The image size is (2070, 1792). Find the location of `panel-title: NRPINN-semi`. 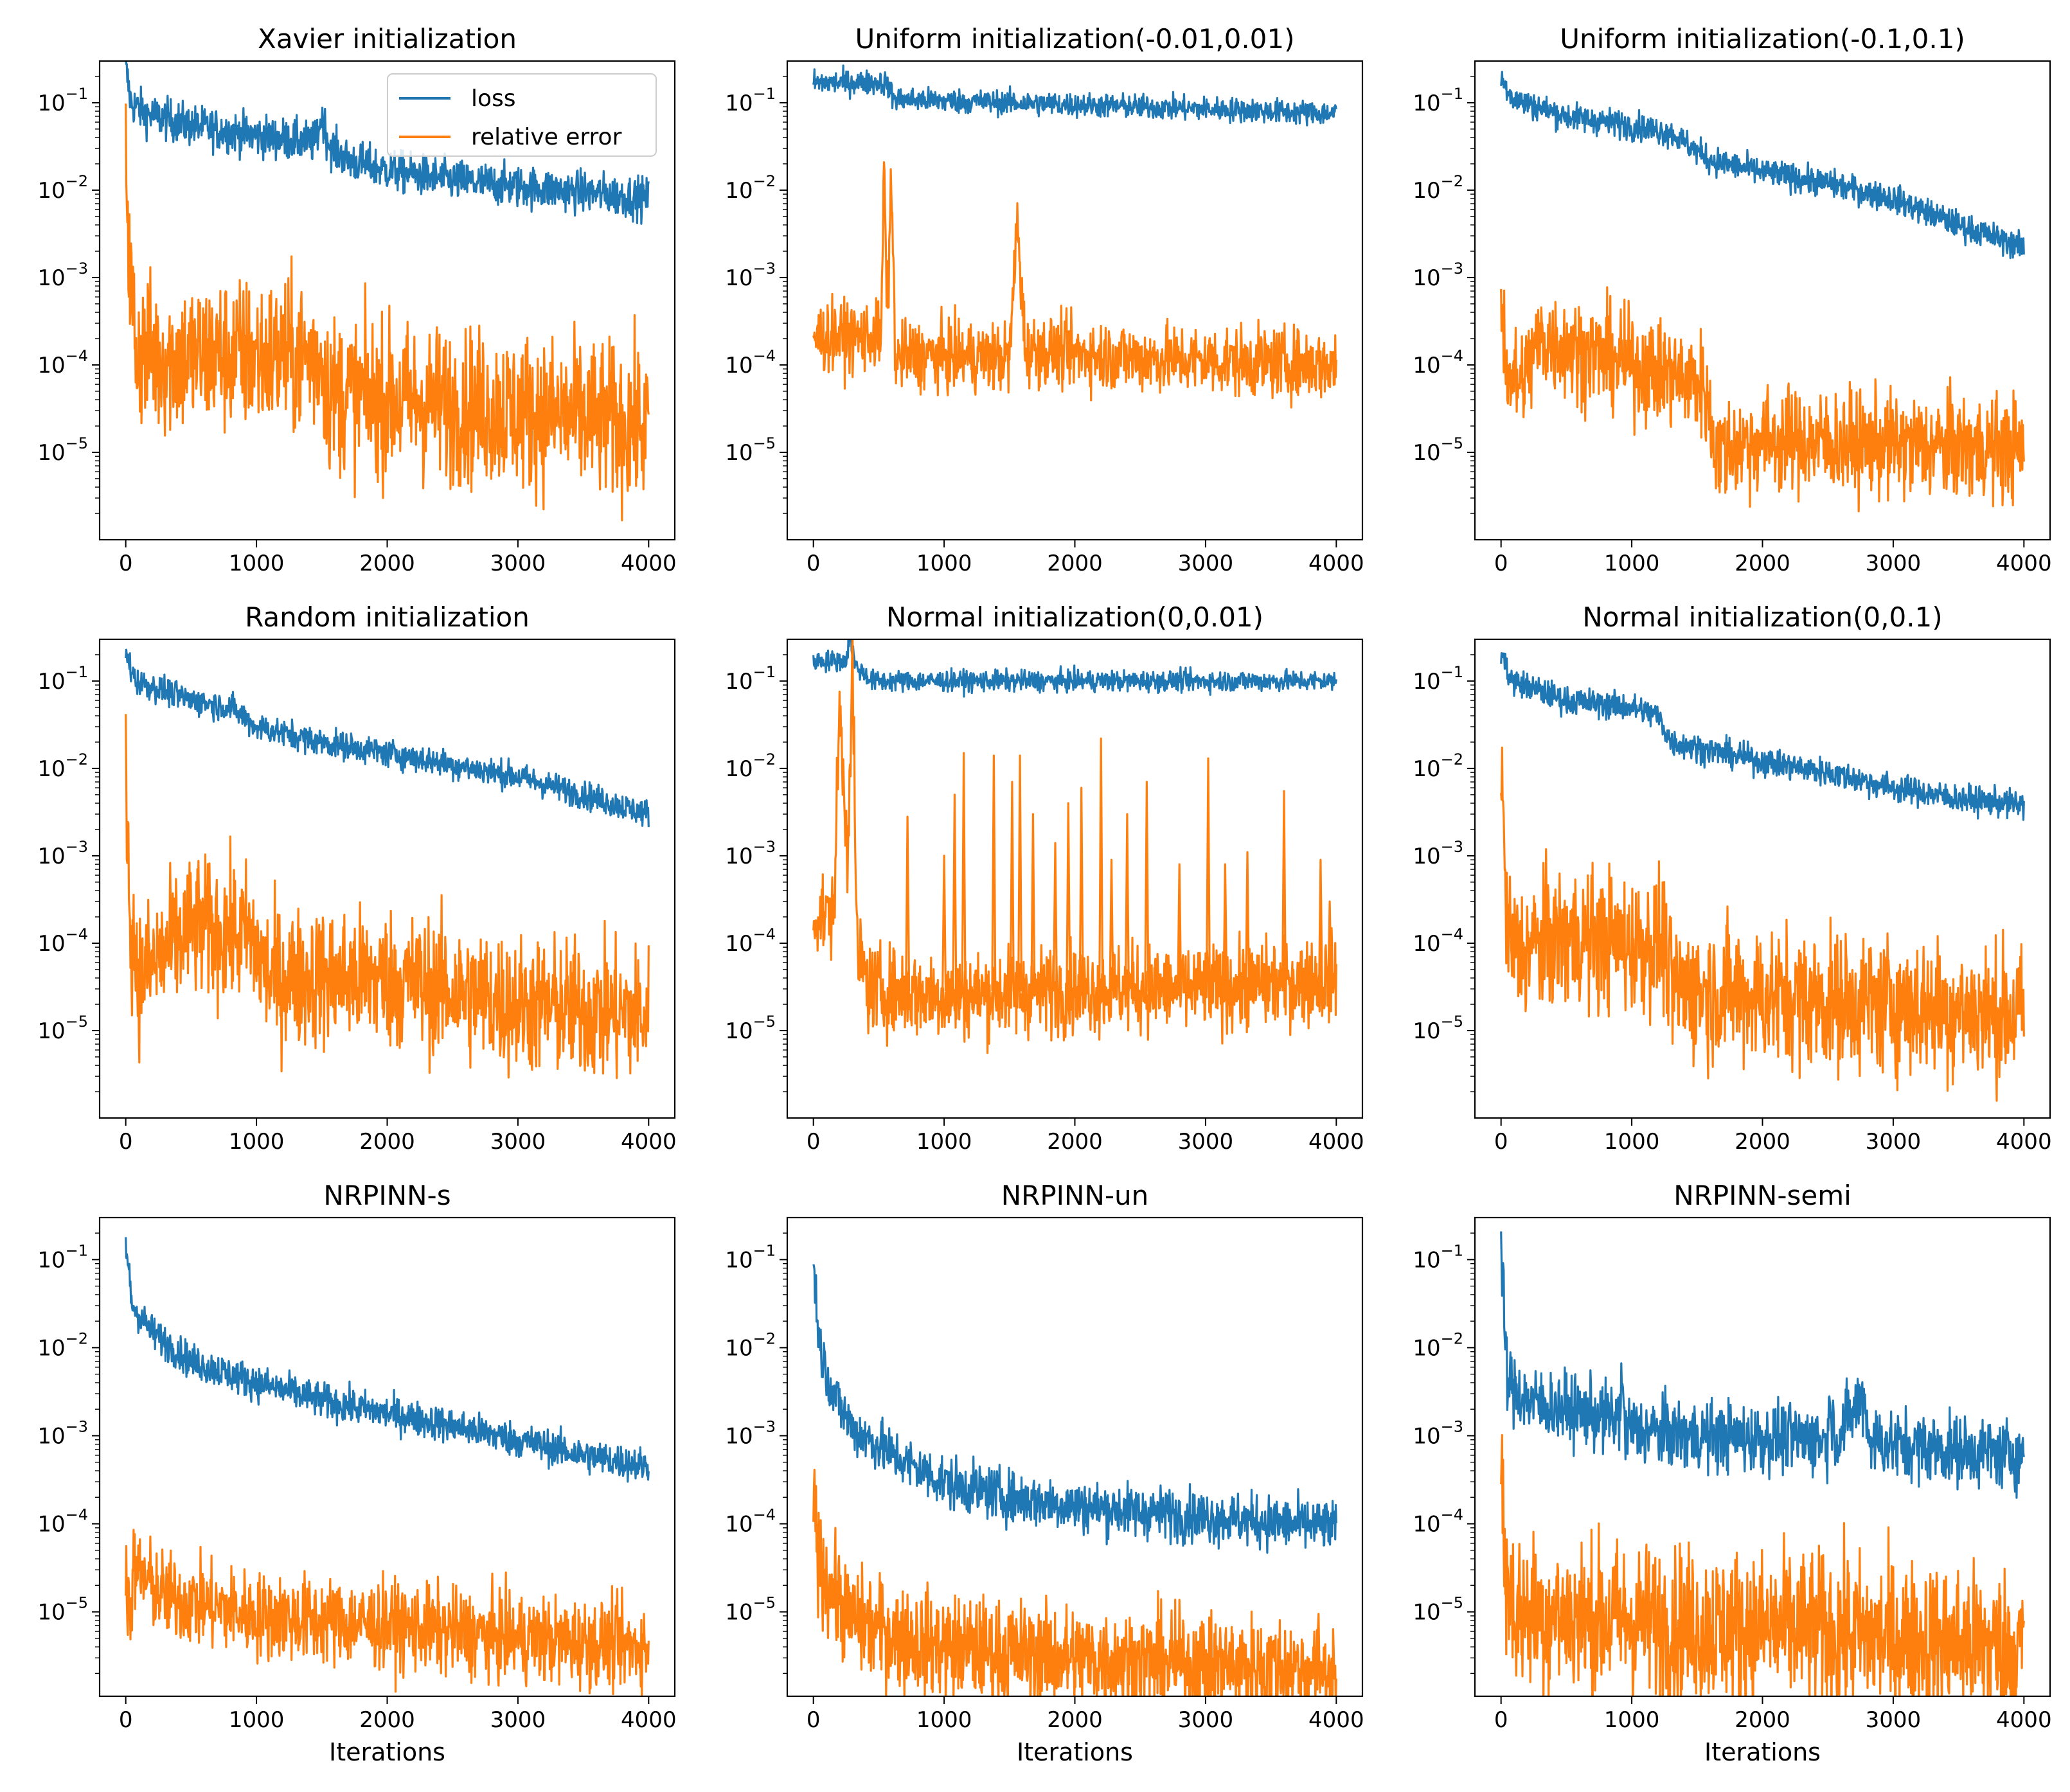

panel-title: NRPINN-semi is located at coordinates (1762, 1195).